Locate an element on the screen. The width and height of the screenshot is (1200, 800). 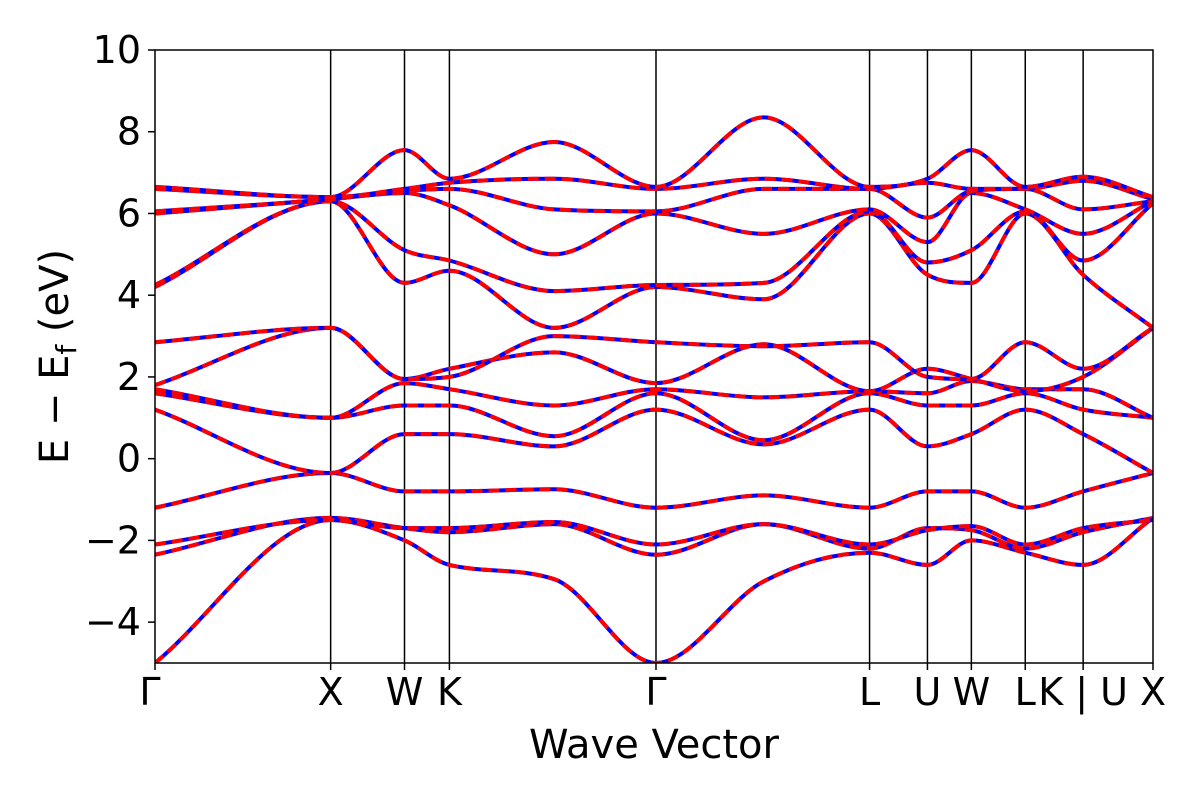
y-axis-label: E − Ef (eV) is located at coordinates (57, 356).